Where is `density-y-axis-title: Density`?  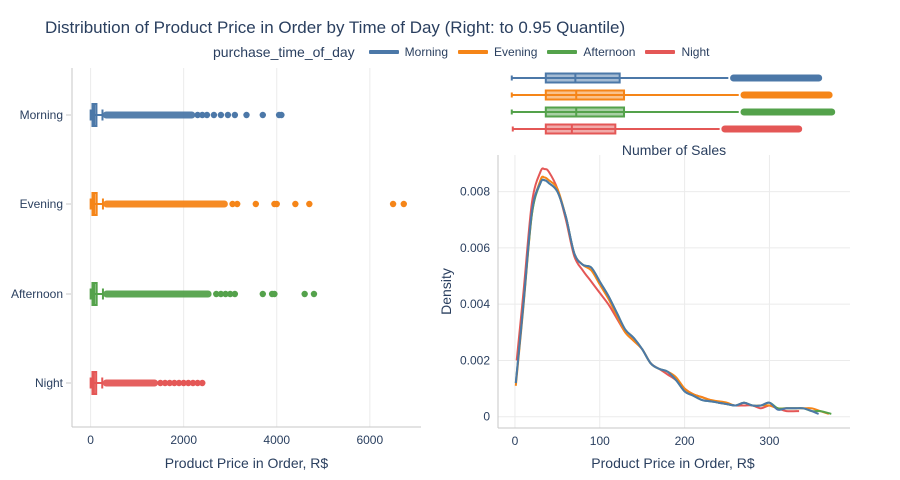 density-y-axis-title: Density is located at coordinates (446, 291).